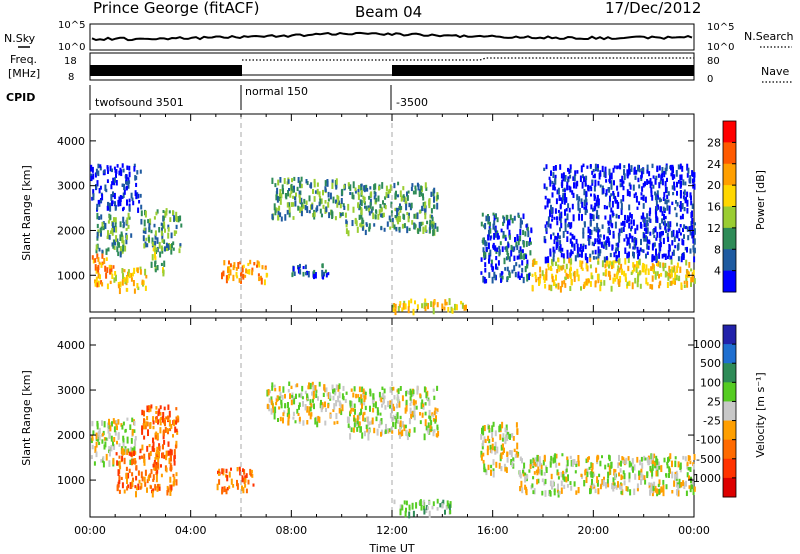 Image resolution: width=800 pixels, height=554 pixels. I want to click on station-title: Prince George (fitACF), so click(176, 8).